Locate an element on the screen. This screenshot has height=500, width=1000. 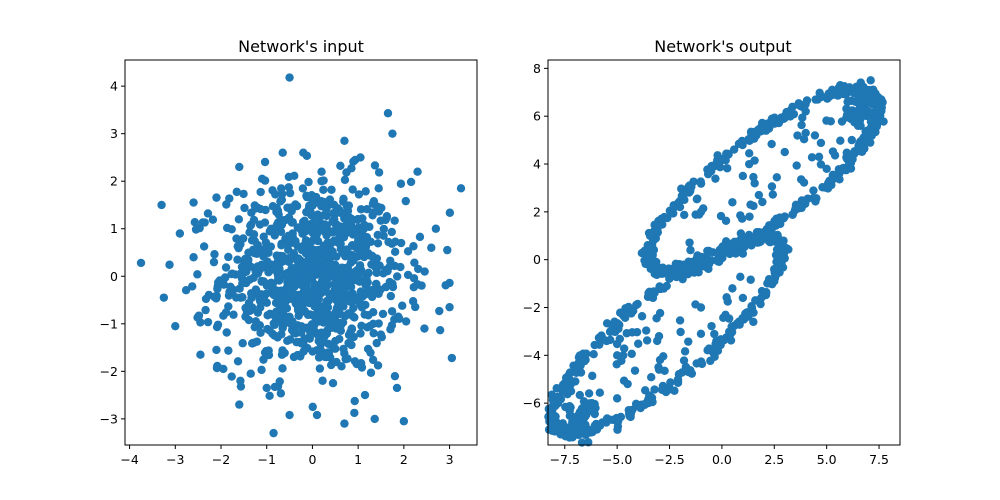
y-tick-label: −1 is located at coordinates (109, 323).